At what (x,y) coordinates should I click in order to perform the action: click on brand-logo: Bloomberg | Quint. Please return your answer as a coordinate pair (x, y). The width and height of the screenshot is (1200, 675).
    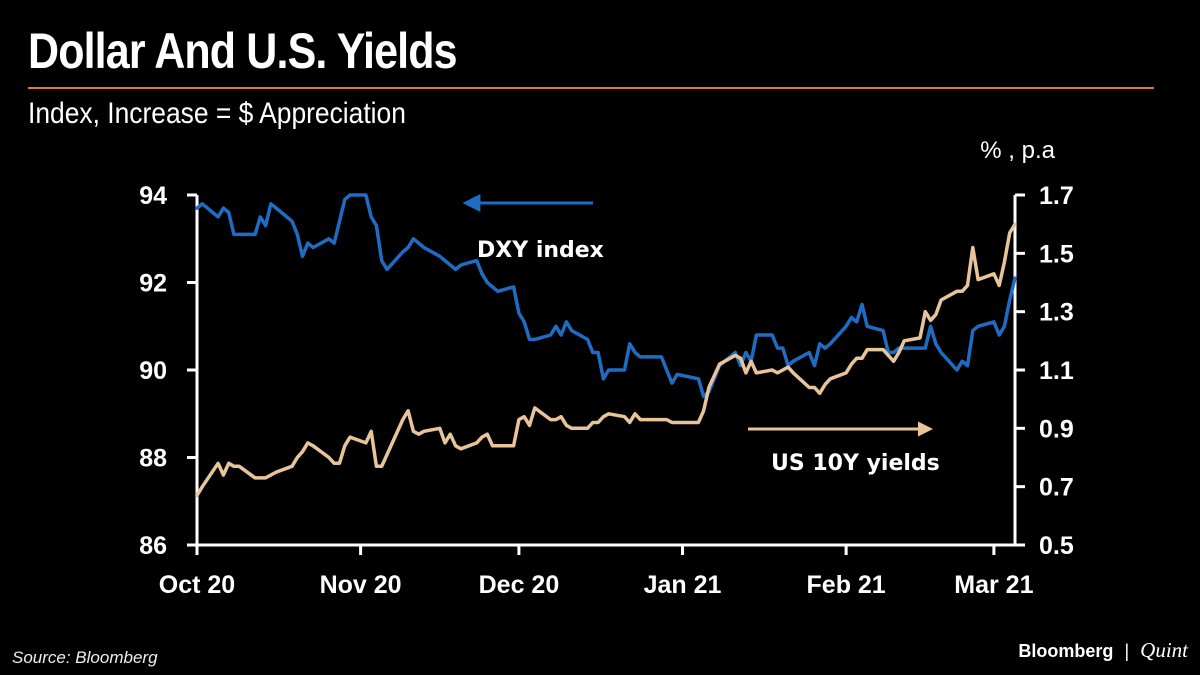
    Looking at the image, I should click on (1103, 650).